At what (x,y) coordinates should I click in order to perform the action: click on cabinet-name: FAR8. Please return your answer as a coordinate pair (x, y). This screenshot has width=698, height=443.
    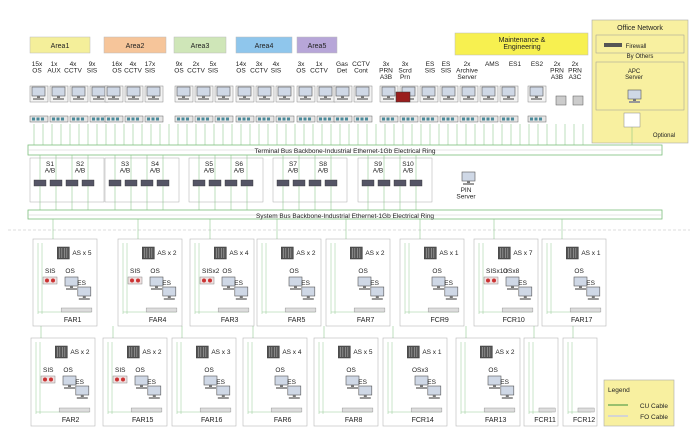
    Looking at the image, I should click on (354, 420).